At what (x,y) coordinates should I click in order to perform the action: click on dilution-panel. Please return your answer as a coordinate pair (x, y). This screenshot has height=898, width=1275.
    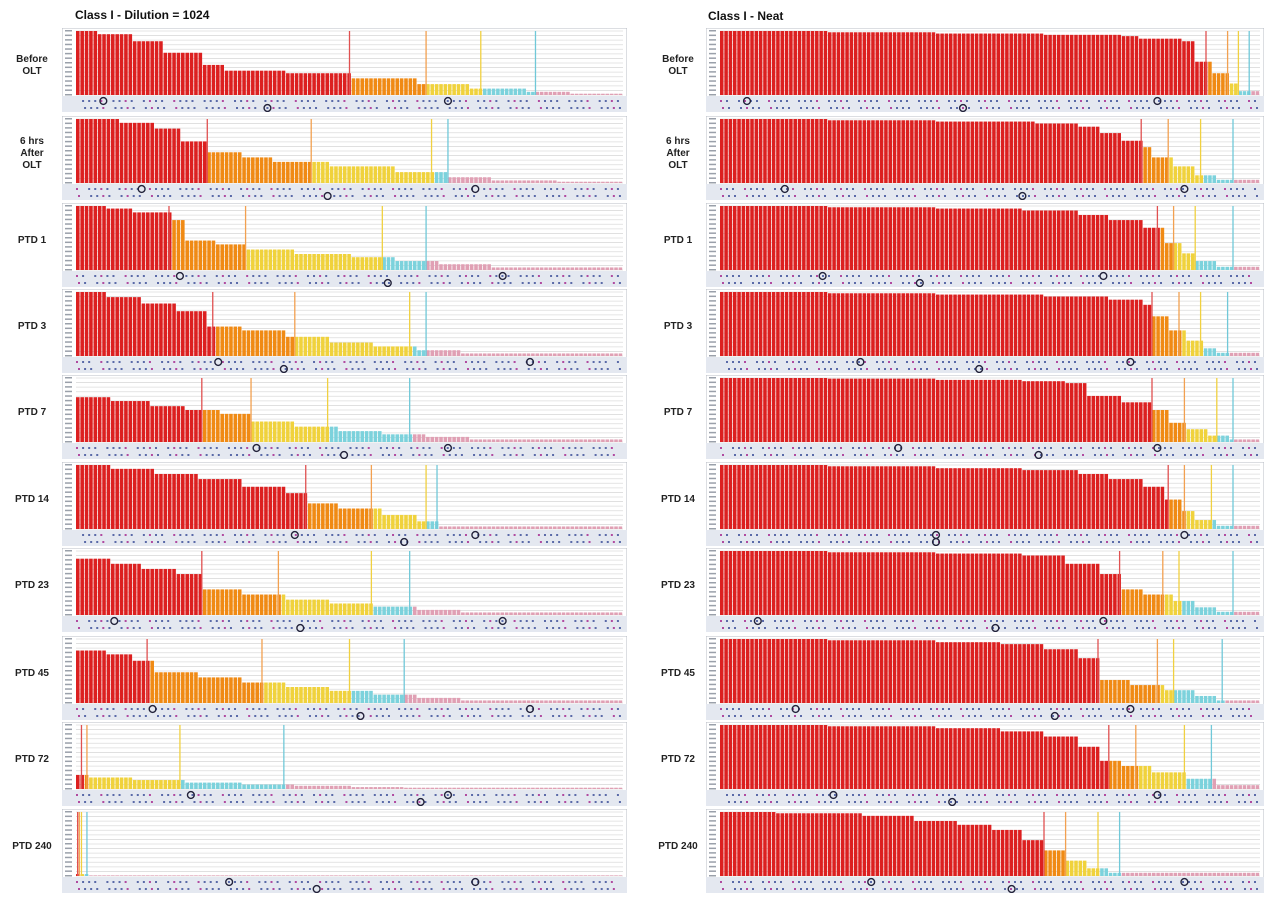
    Looking at the image, I should click on (344, 331).